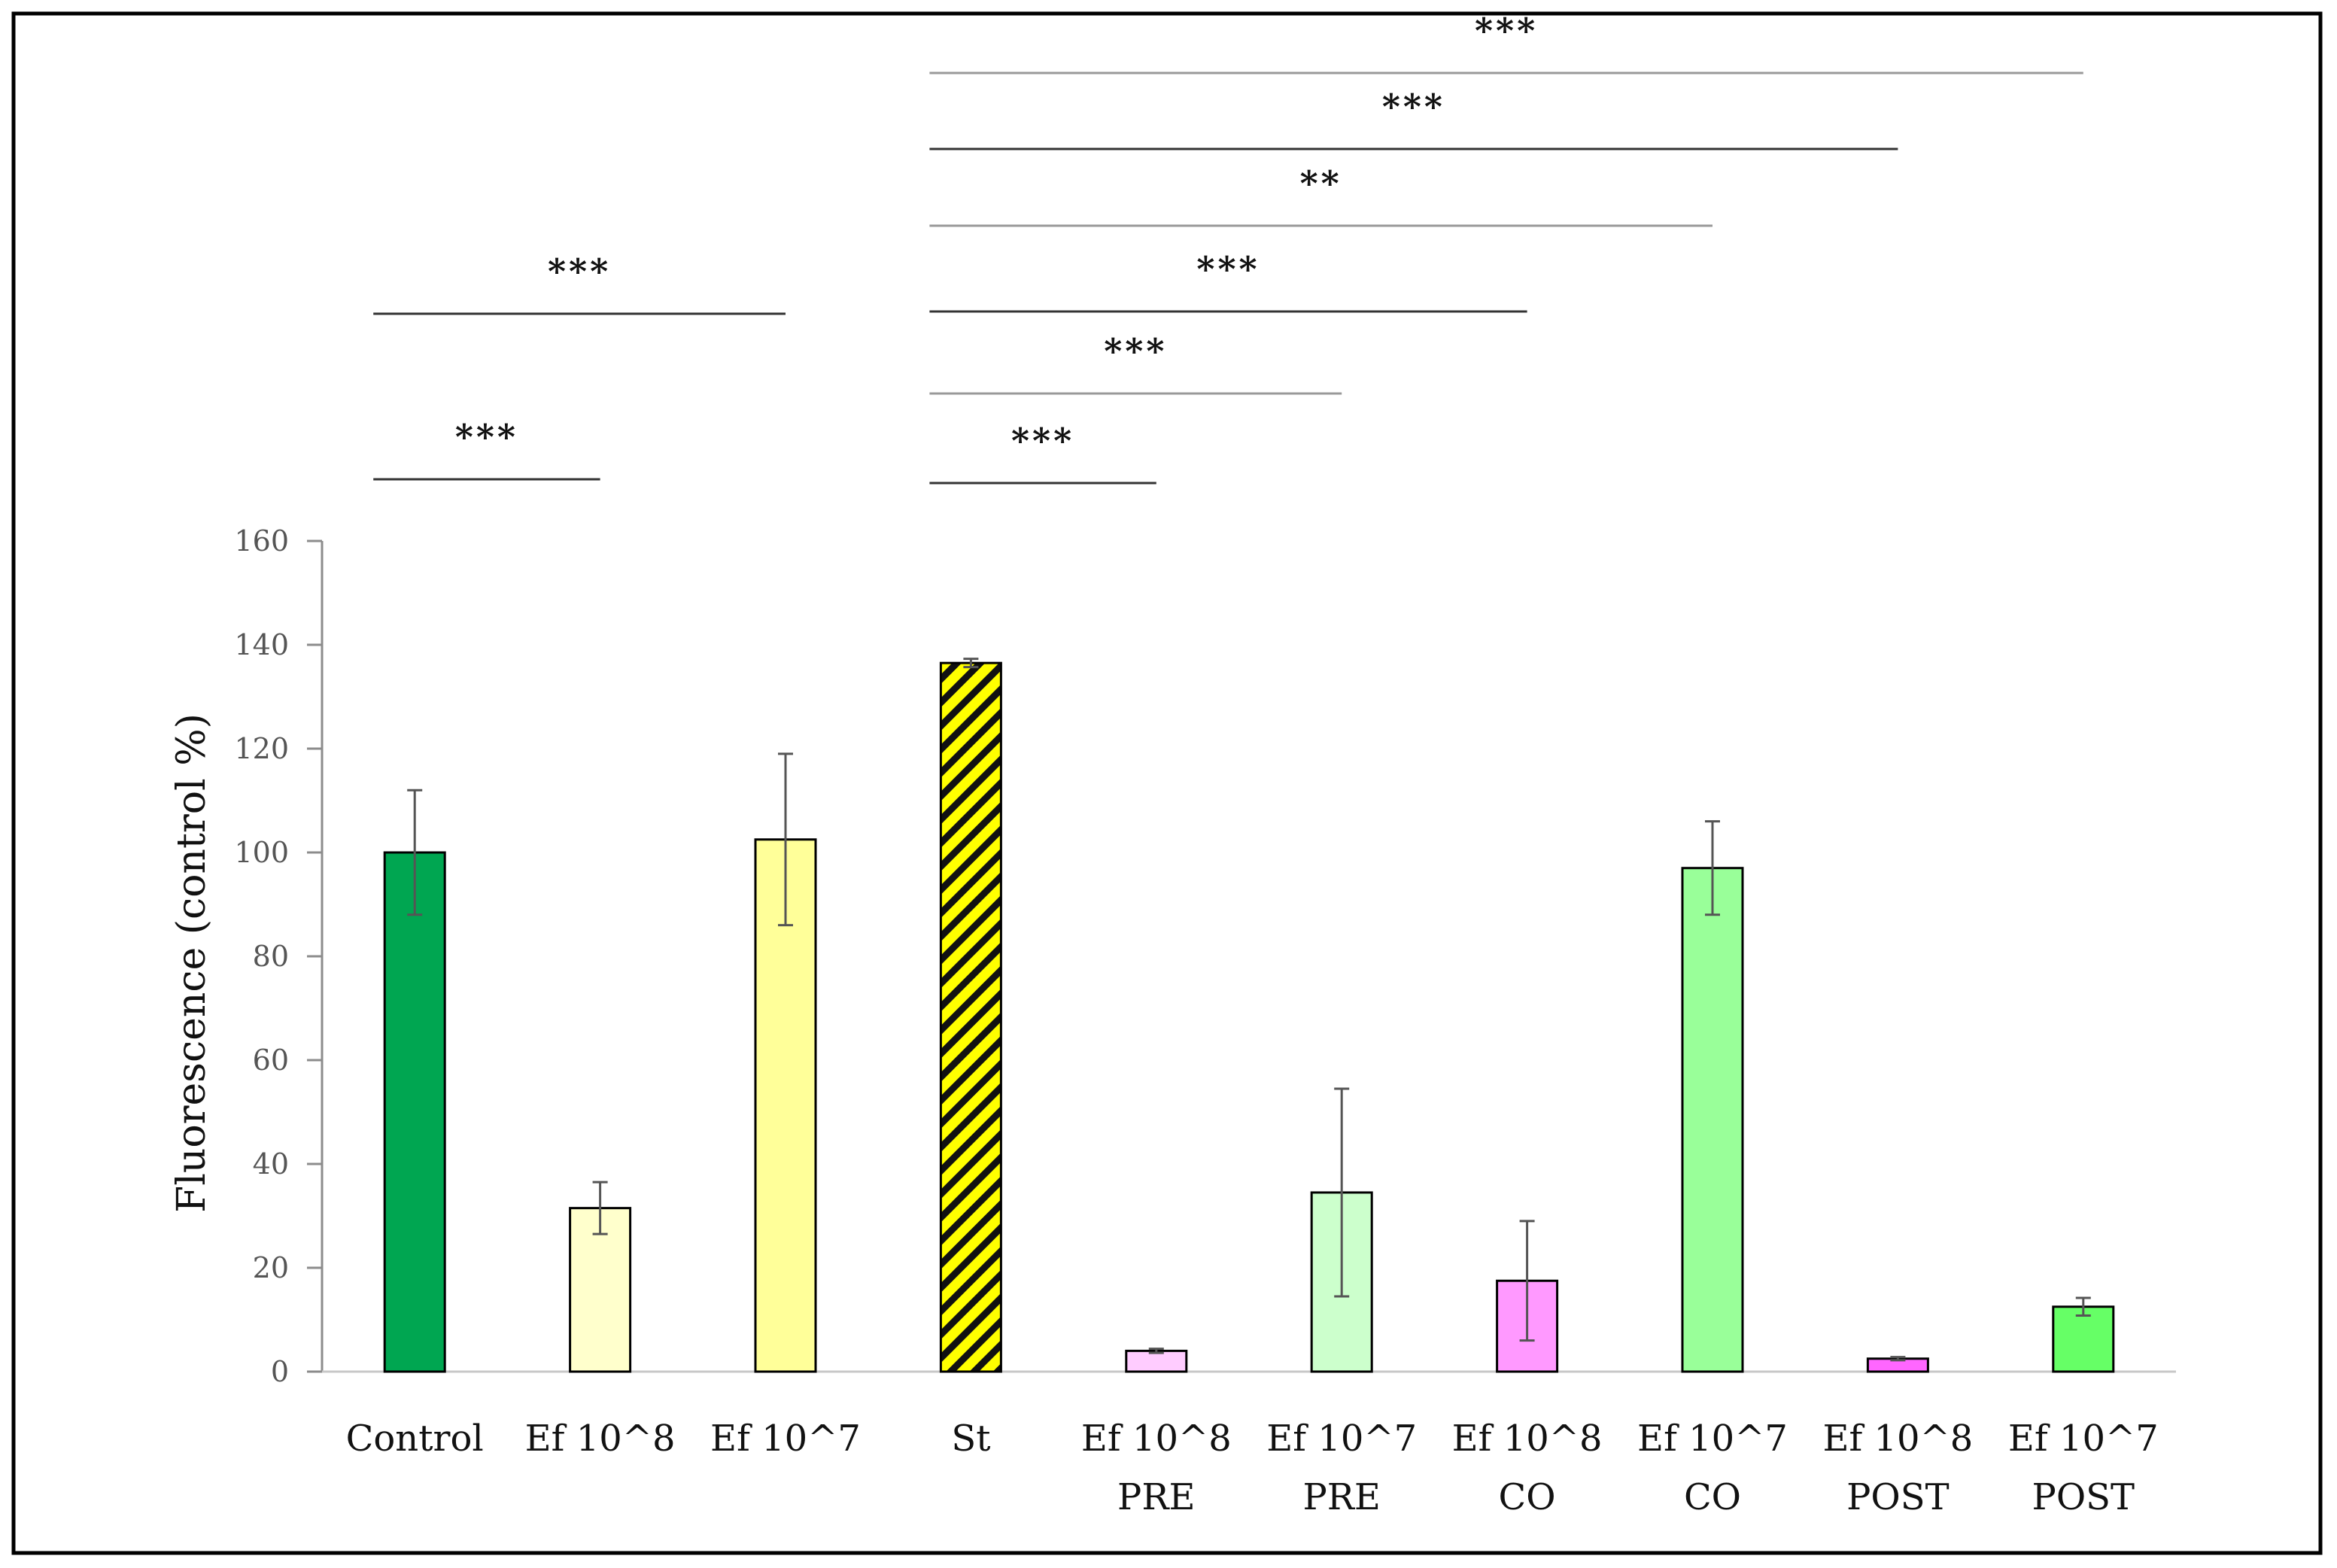 The image size is (2337, 1568). I want to click on y-tick-label: 60, so click(271, 1060).